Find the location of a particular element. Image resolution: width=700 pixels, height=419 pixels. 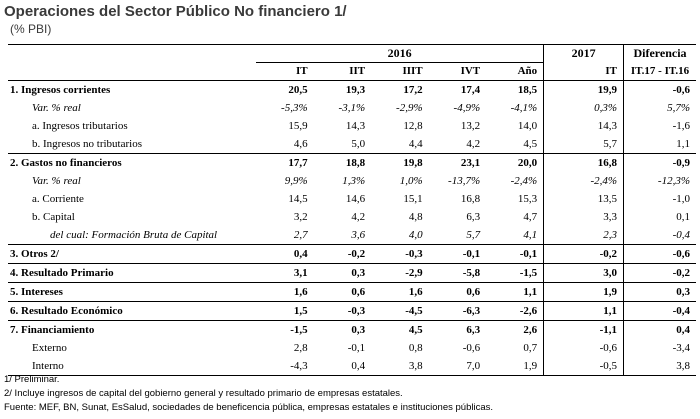

row-value: 20,0 is located at coordinates (527, 163).